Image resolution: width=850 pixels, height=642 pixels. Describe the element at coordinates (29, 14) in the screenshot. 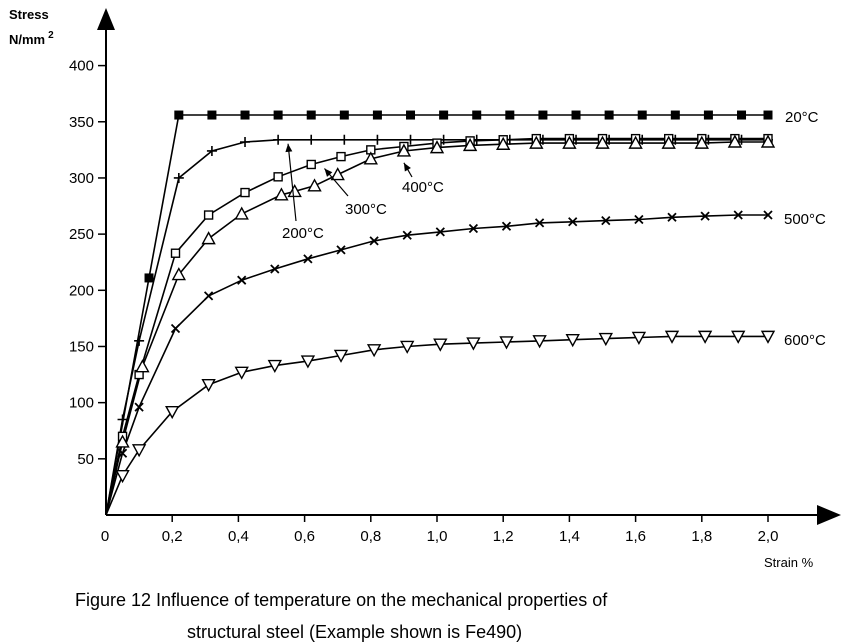

I see `y-axis-title: Stress` at that location.